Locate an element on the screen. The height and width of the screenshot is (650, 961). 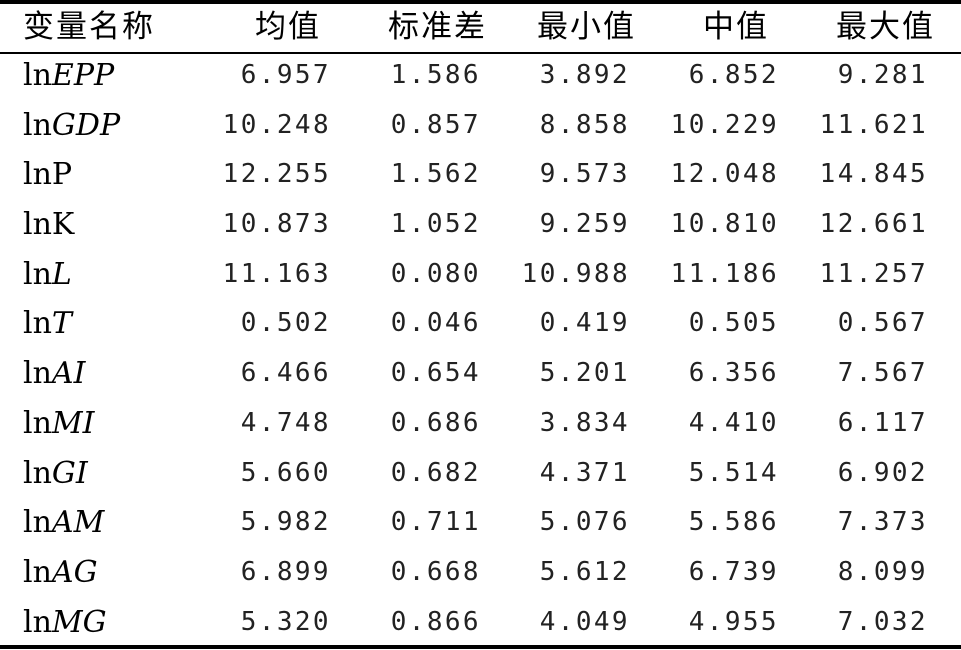
table-row: lnAG 6.899 0.668 5.612 6.739 8.099 is located at coordinates (480, 573).